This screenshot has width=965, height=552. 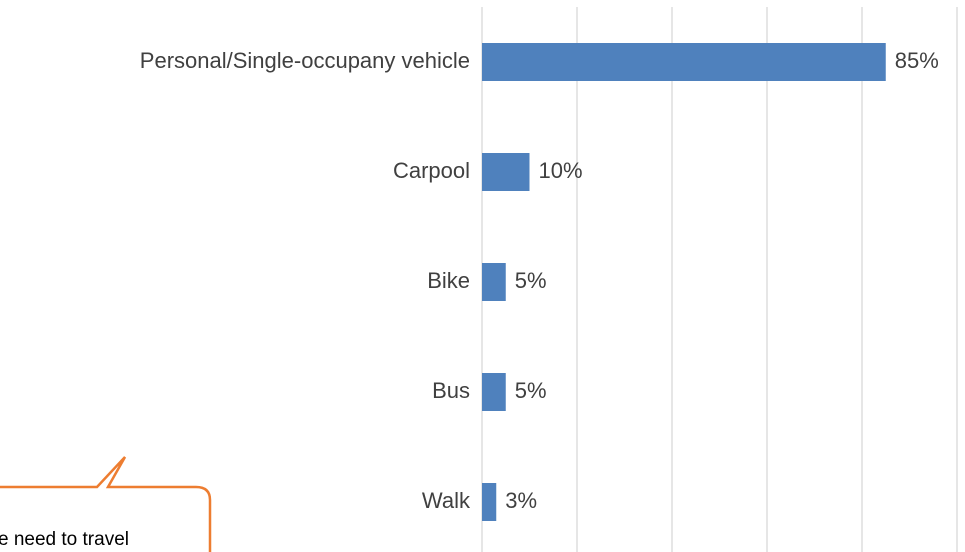 What do you see at coordinates (521, 500) in the screenshot?
I see `value-label: 3%` at bounding box center [521, 500].